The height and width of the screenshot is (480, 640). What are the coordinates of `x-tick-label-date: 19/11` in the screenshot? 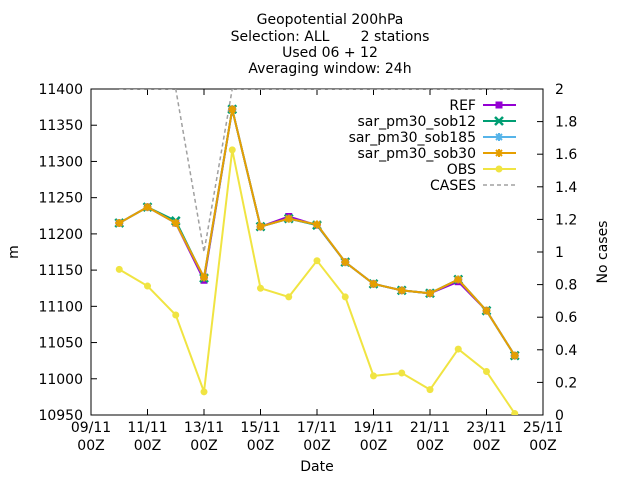 It's located at (373, 428).